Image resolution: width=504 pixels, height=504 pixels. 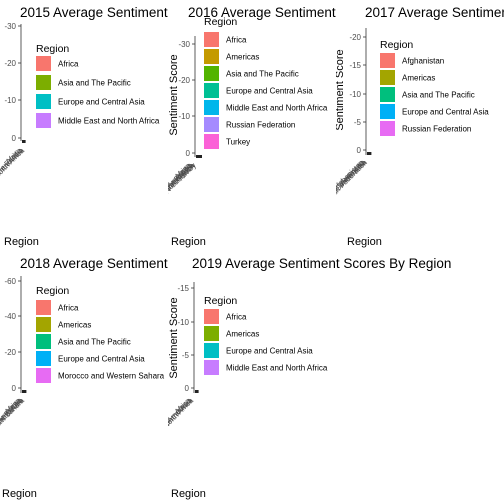 What do you see at coordinates (111, 376) in the screenshot?
I see `legend-label: Morocco and Western Sahara` at bounding box center [111, 376].